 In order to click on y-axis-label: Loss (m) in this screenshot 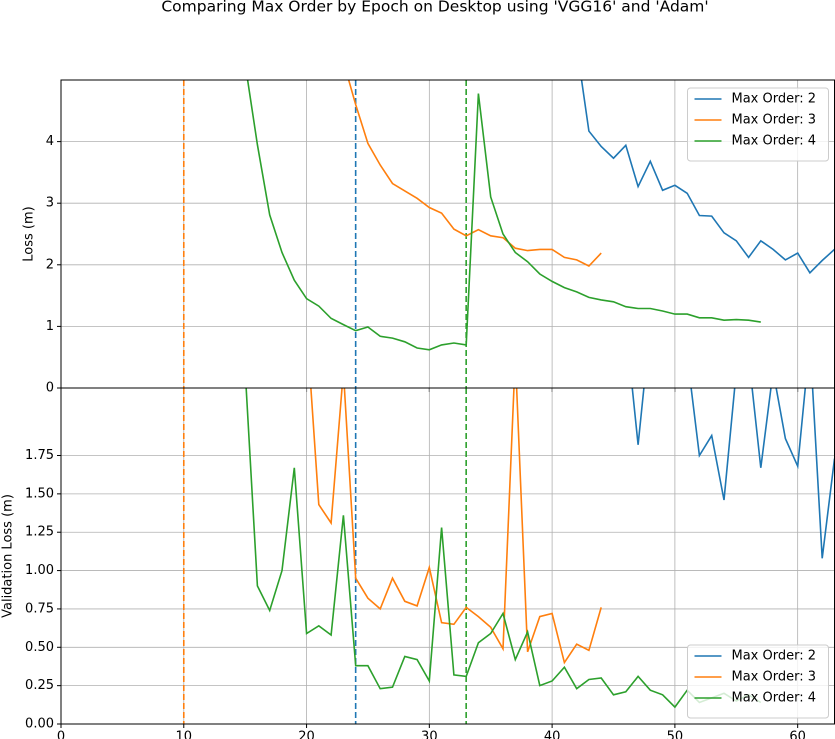, I will do `click(29, 233)`.